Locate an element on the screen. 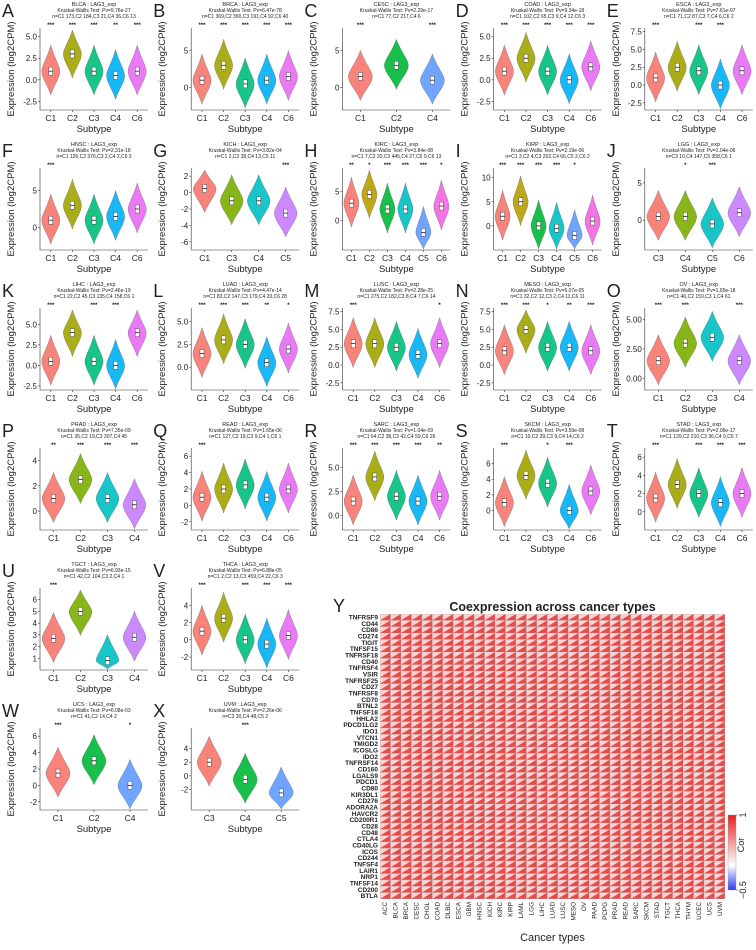  row-label: TMIGD2 is located at coordinates (365, 744).